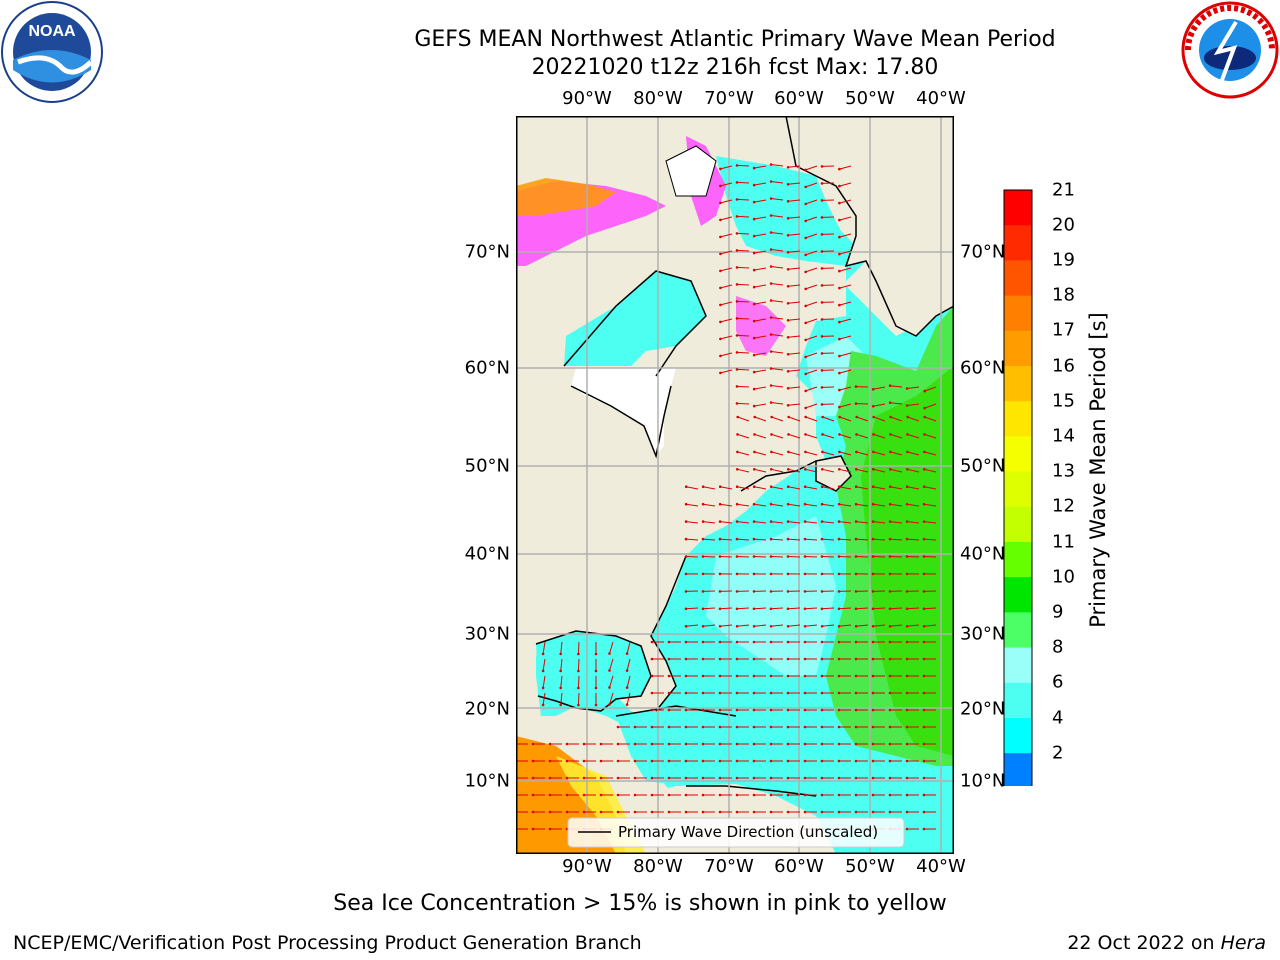 This screenshot has width=1280, height=960. I want to click on lat-label-right: 30°N, so click(983, 634).